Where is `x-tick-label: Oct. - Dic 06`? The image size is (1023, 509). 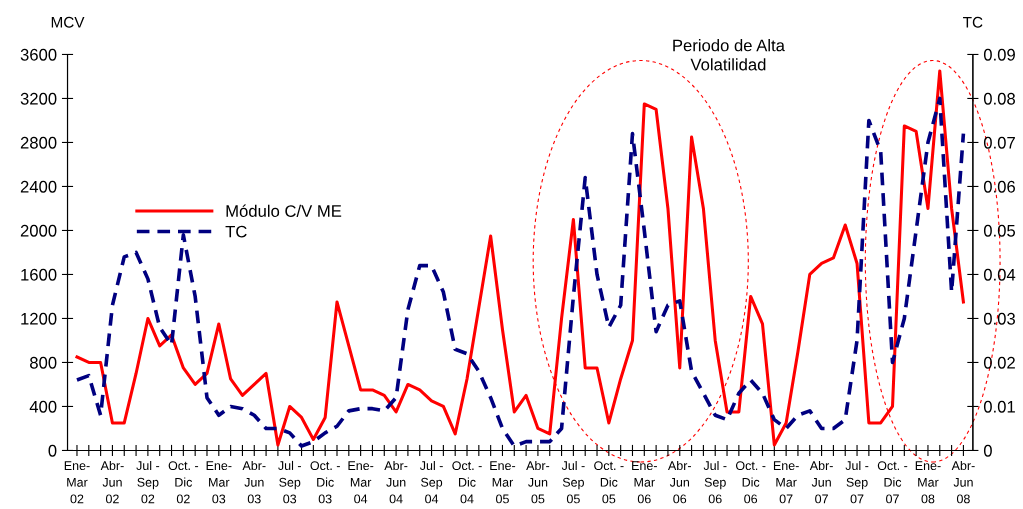
x-tick-label: Oct. - Dic 06 is located at coordinates (750, 482).